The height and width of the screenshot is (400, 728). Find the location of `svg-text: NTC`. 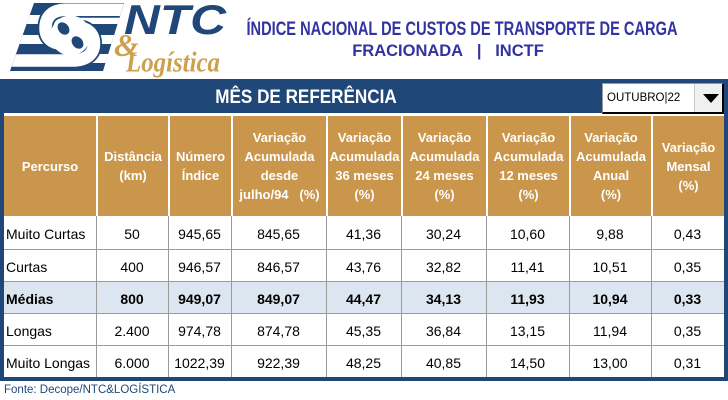

svg-text: NTC is located at coordinates (175, 21).